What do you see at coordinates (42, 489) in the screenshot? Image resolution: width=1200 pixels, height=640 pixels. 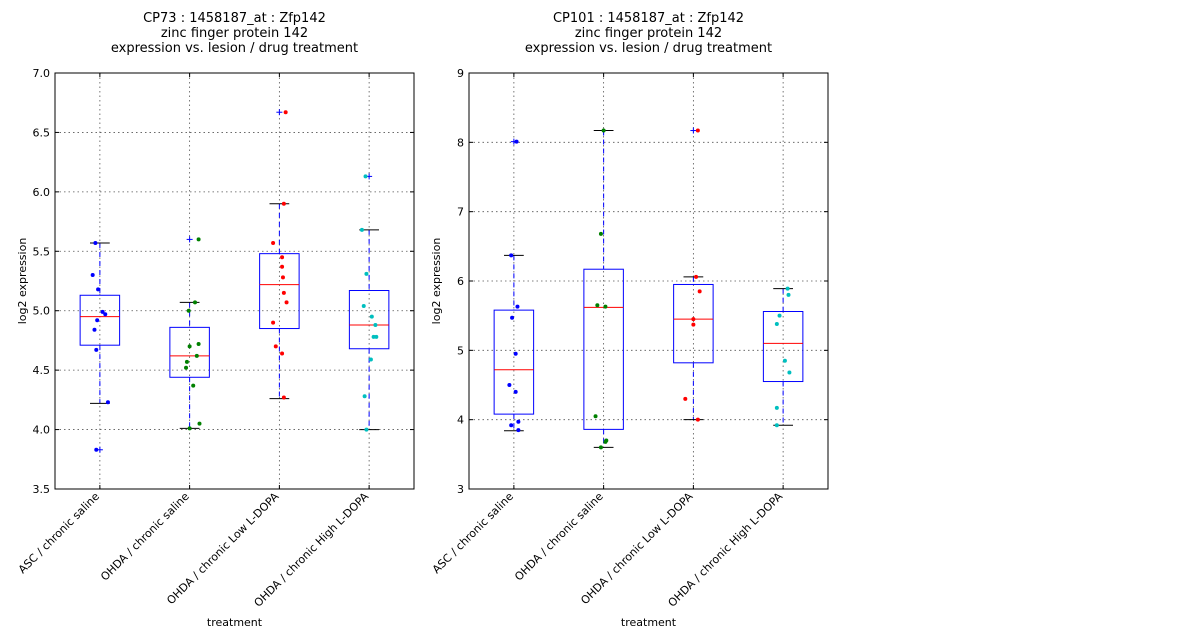 I see `y-tick-label: 3.5` at bounding box center [42, 489].